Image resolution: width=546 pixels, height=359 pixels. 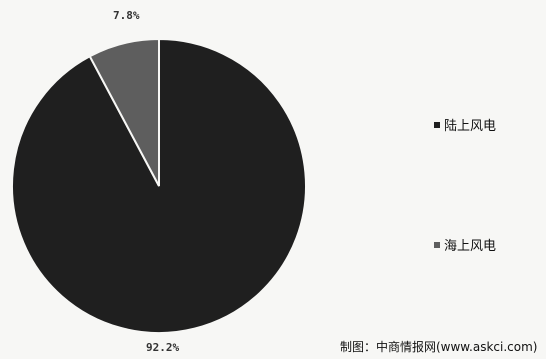 What do you see at coordinates (437, 244) in the screenshot?
I see `legend-swatch-offshore` at bounding box center [437, 244].